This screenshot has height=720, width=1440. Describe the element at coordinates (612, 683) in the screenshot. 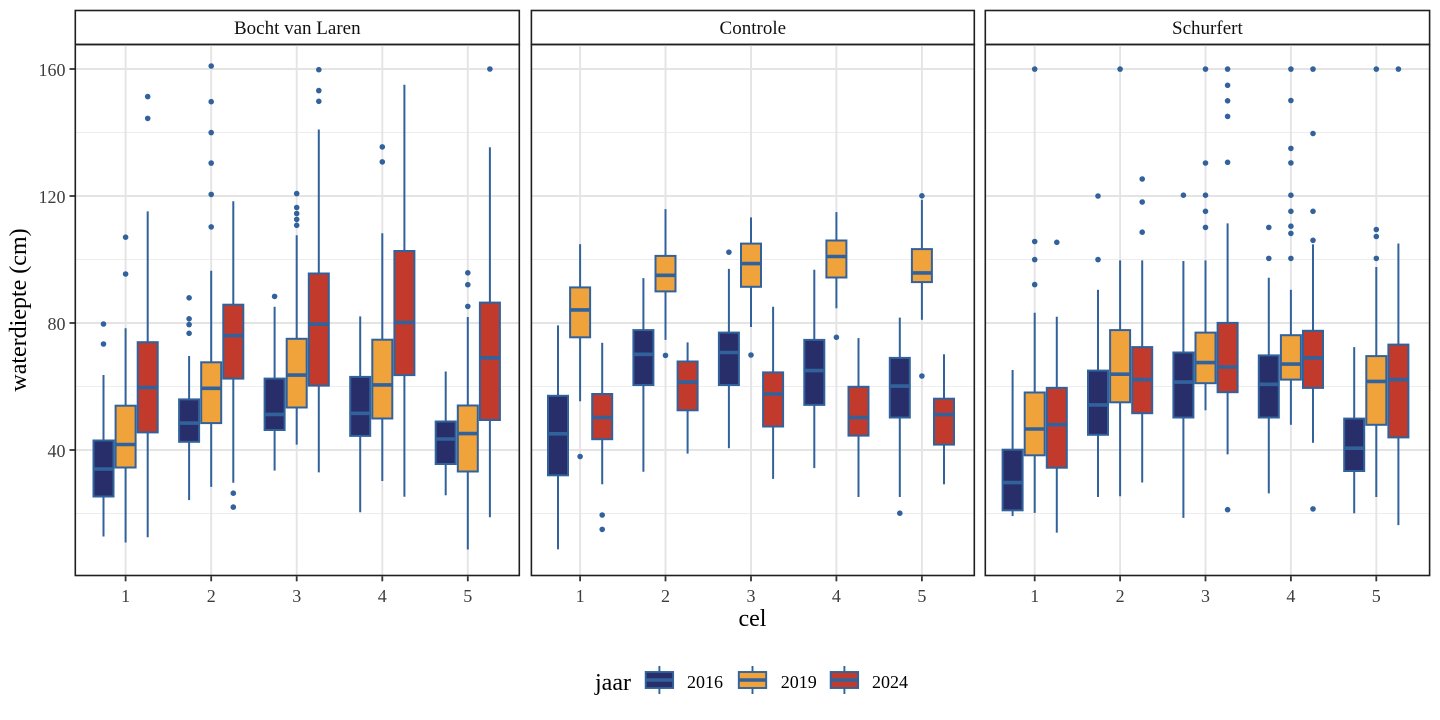

I see `svg-text: jaar` at that location.